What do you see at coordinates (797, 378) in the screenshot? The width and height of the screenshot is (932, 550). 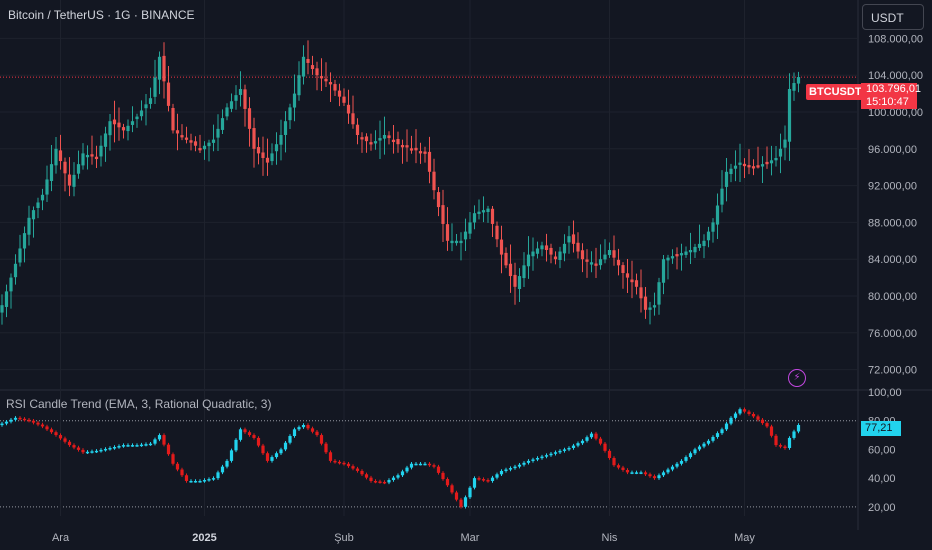 I see `lightning-bolt-icon: ⚡` at bounding box center [797, 378].